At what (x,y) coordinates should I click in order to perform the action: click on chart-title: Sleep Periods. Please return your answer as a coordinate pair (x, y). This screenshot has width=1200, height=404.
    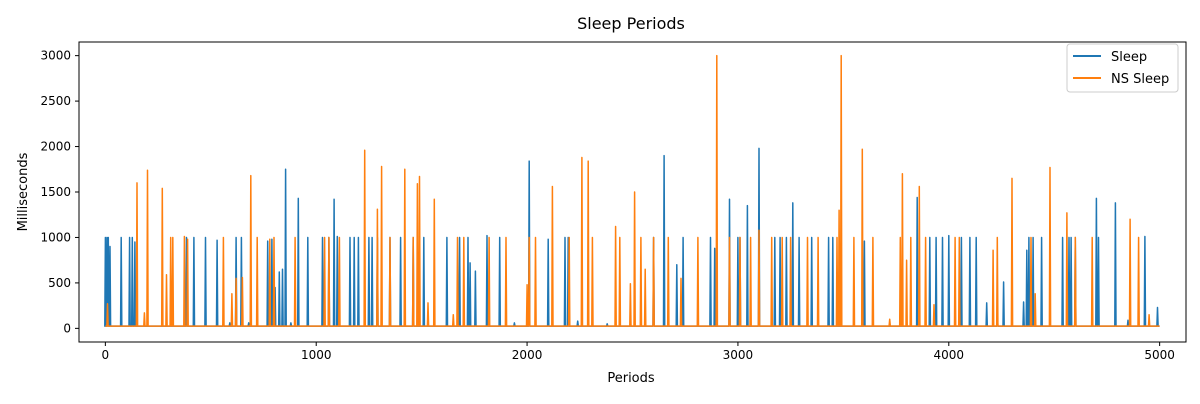
    Looking at the image, I should click on (631, 23).